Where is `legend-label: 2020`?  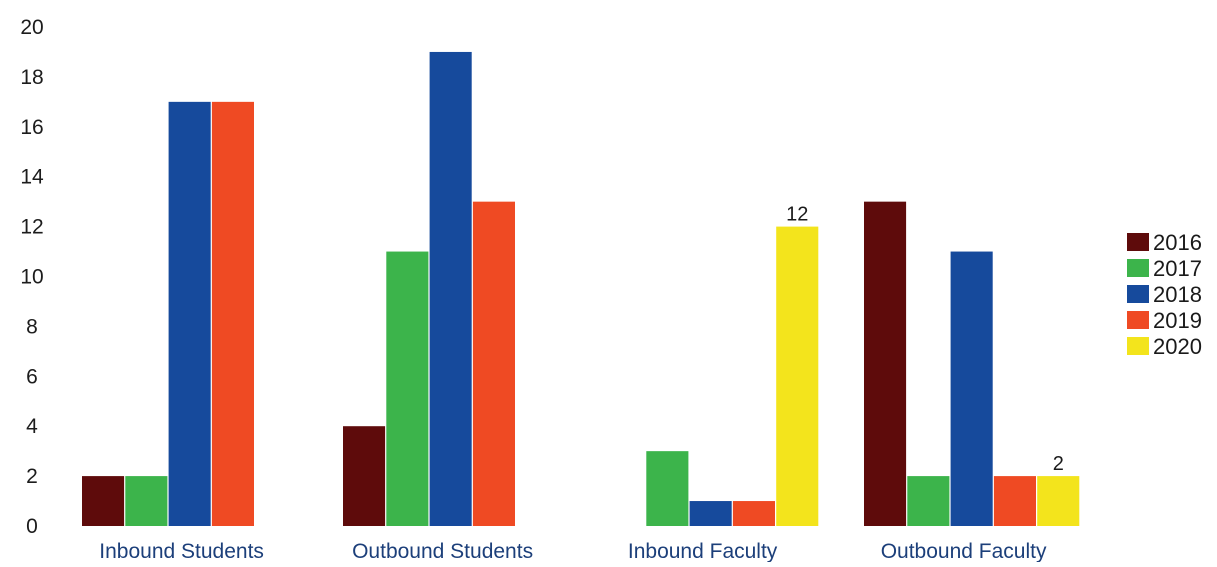 legend-label: 2020 is located at coordinates (1177, 346).